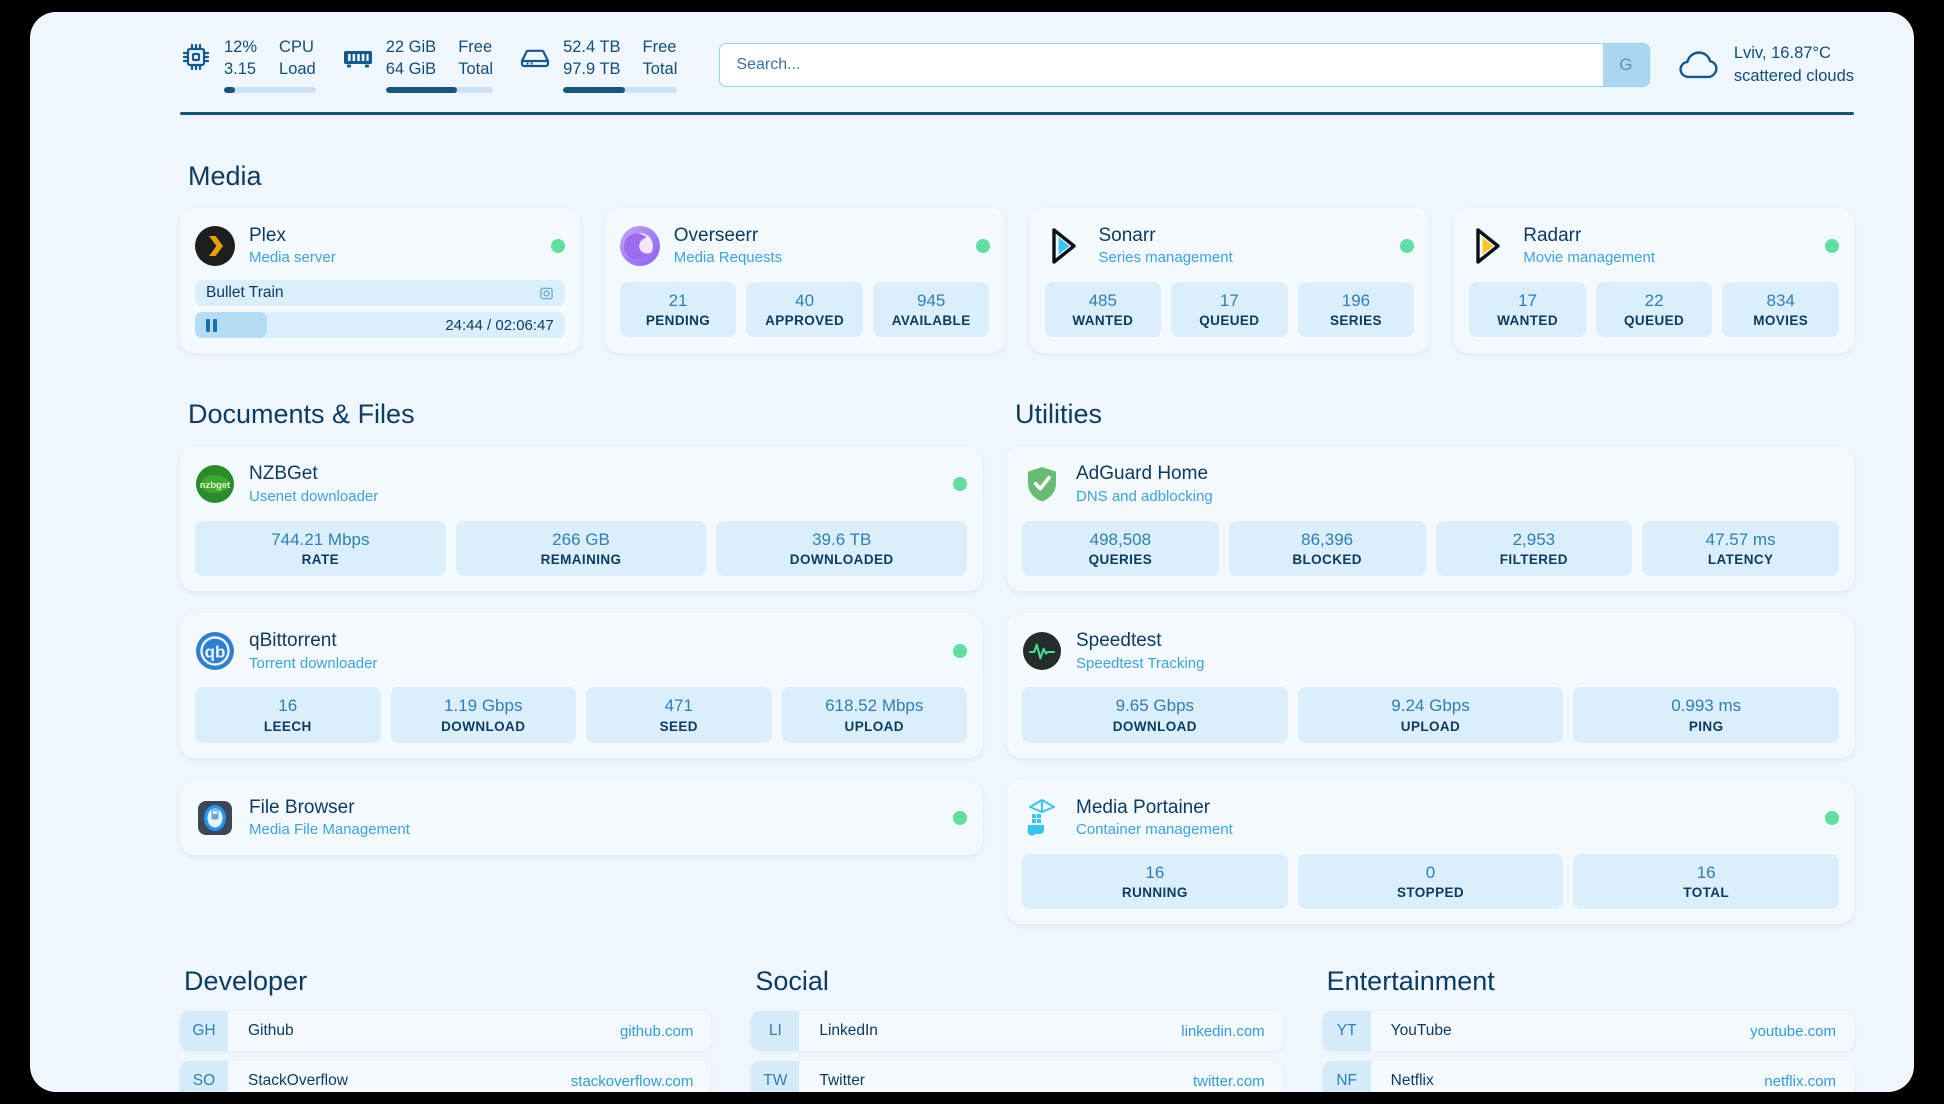  What do you see at coordinates (592, 68) in the screenshot?
I see `resource-value-secondary: 97.9 TB` at bounding box center [592, 68].